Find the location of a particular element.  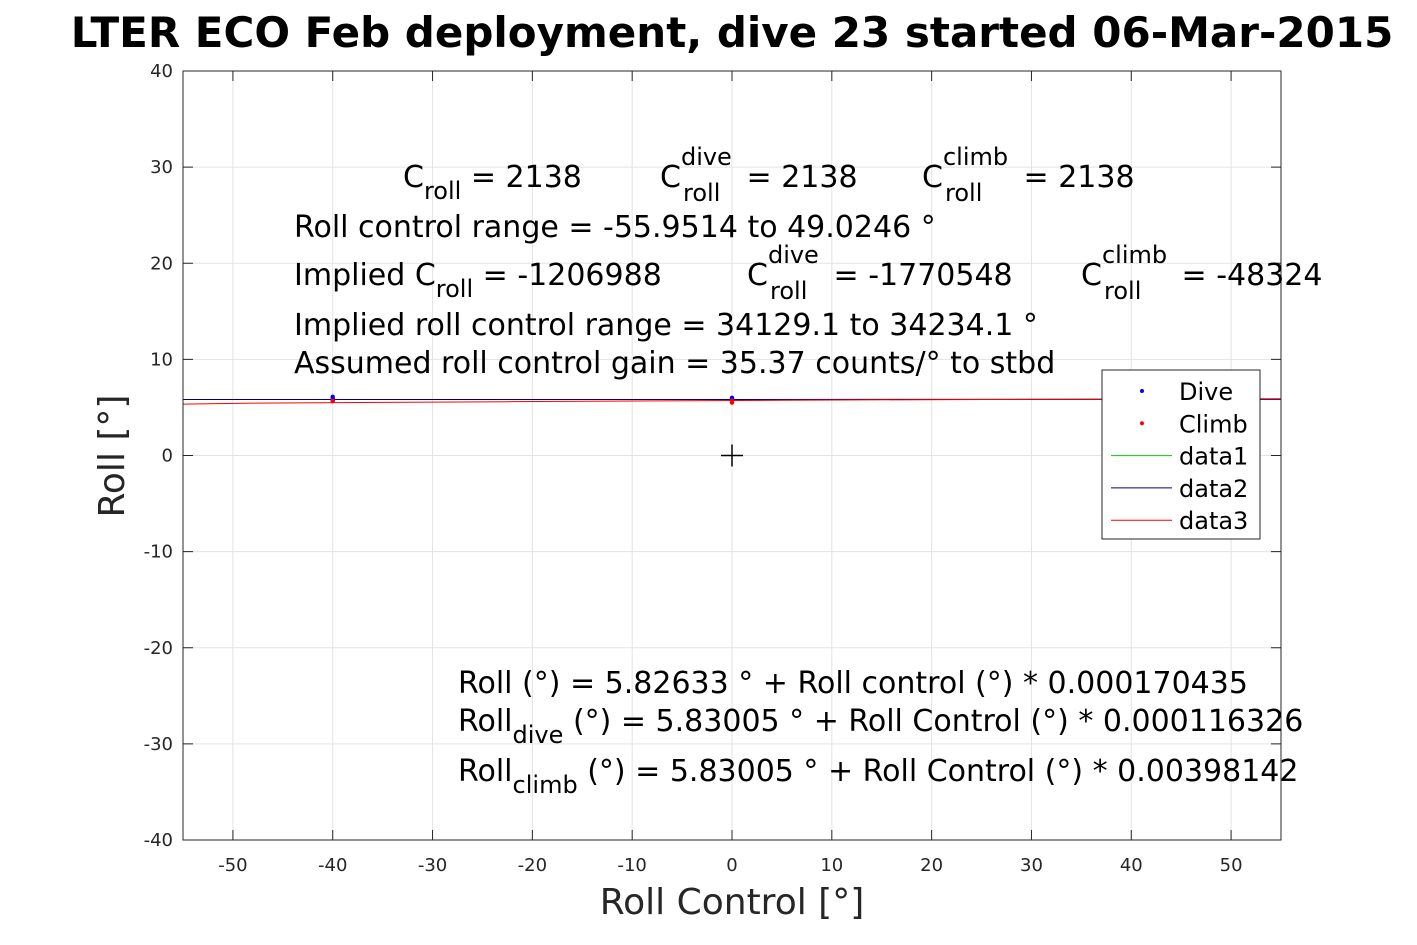

x-axis-label: Roll Control [°] is located at coordinates (732, 902).